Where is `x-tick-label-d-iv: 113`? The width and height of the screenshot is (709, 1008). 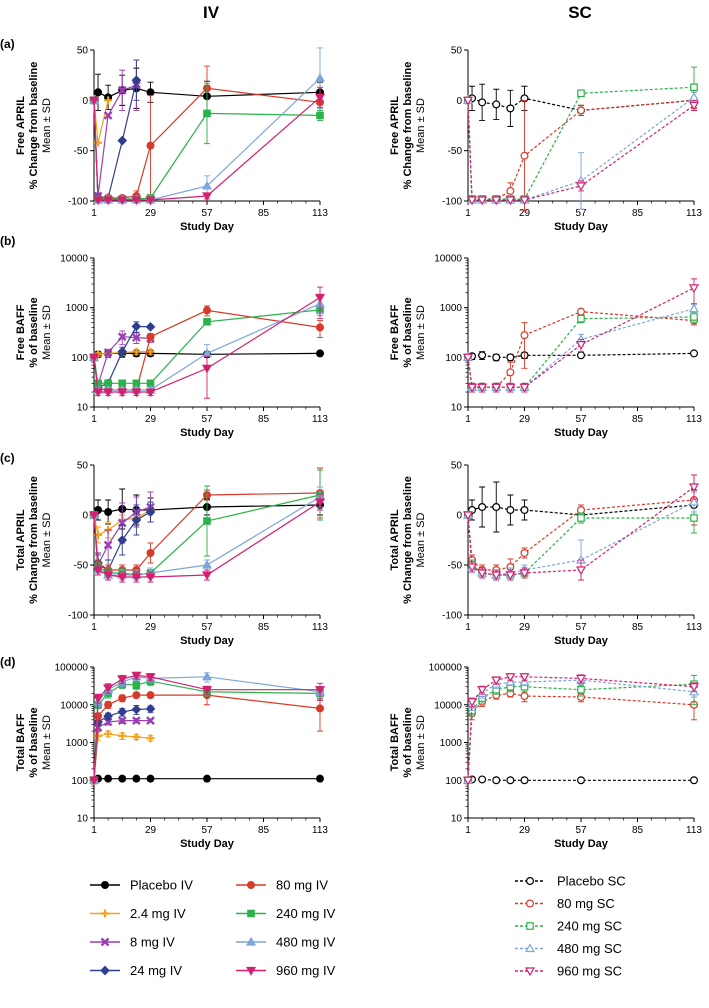 x-tick-label-d-iv: 113 is located at coordinates (320, 830).